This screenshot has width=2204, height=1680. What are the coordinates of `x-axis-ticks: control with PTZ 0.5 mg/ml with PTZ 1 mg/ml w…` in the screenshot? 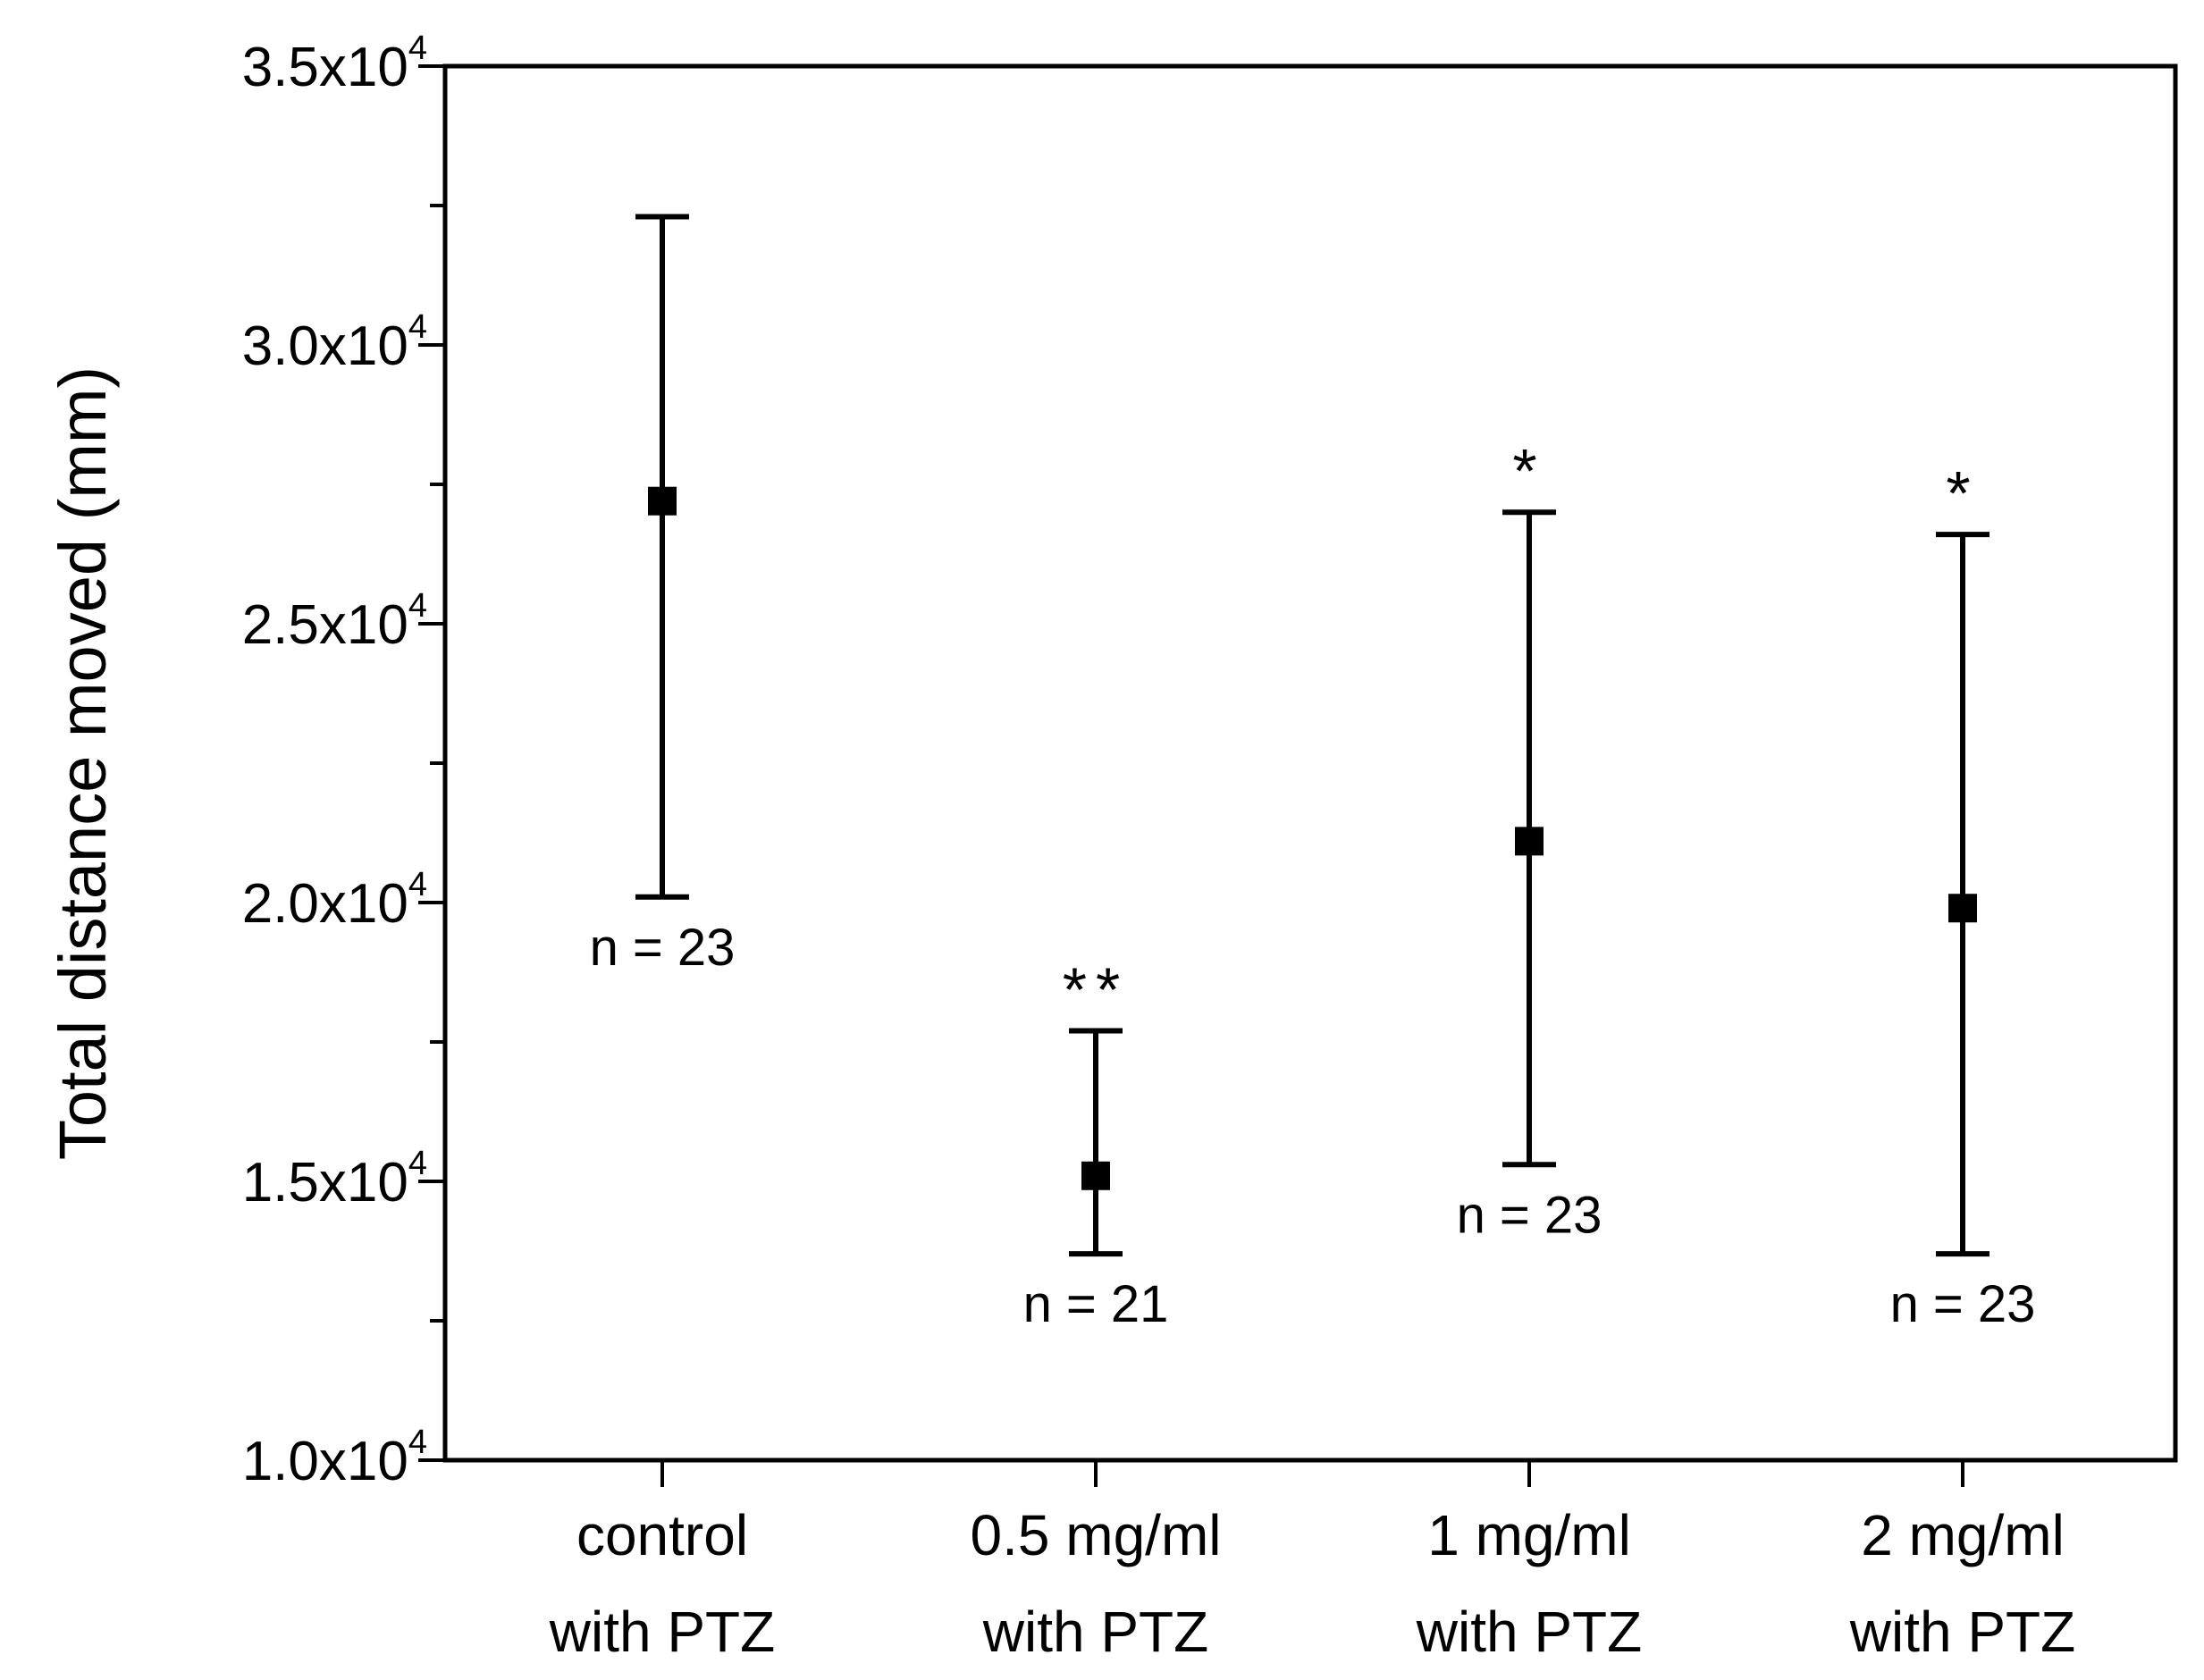 It's located at (1312, 1562).